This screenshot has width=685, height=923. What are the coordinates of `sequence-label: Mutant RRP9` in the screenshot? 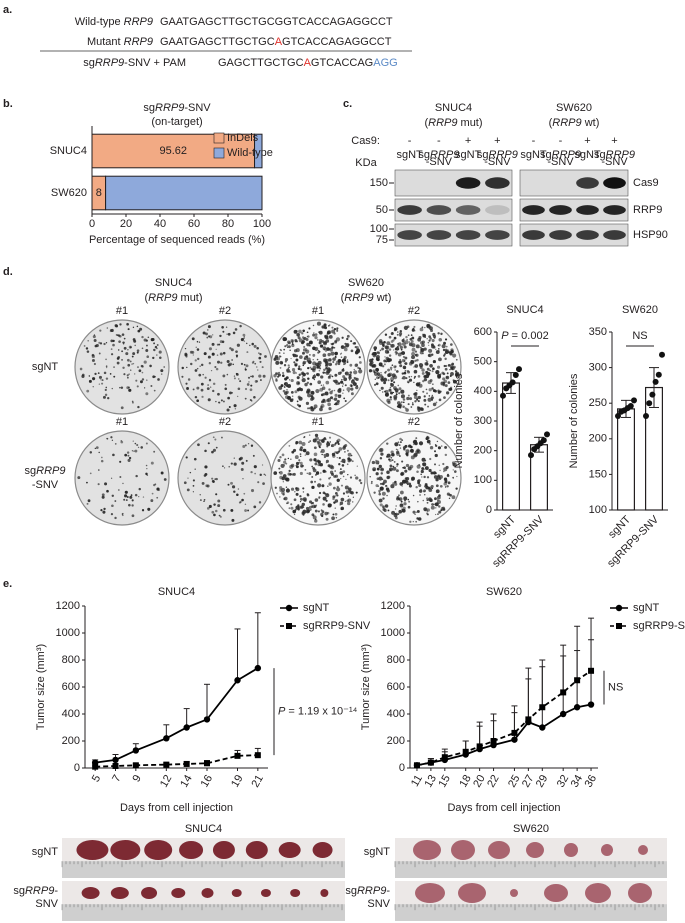 It's located at (120, 42).